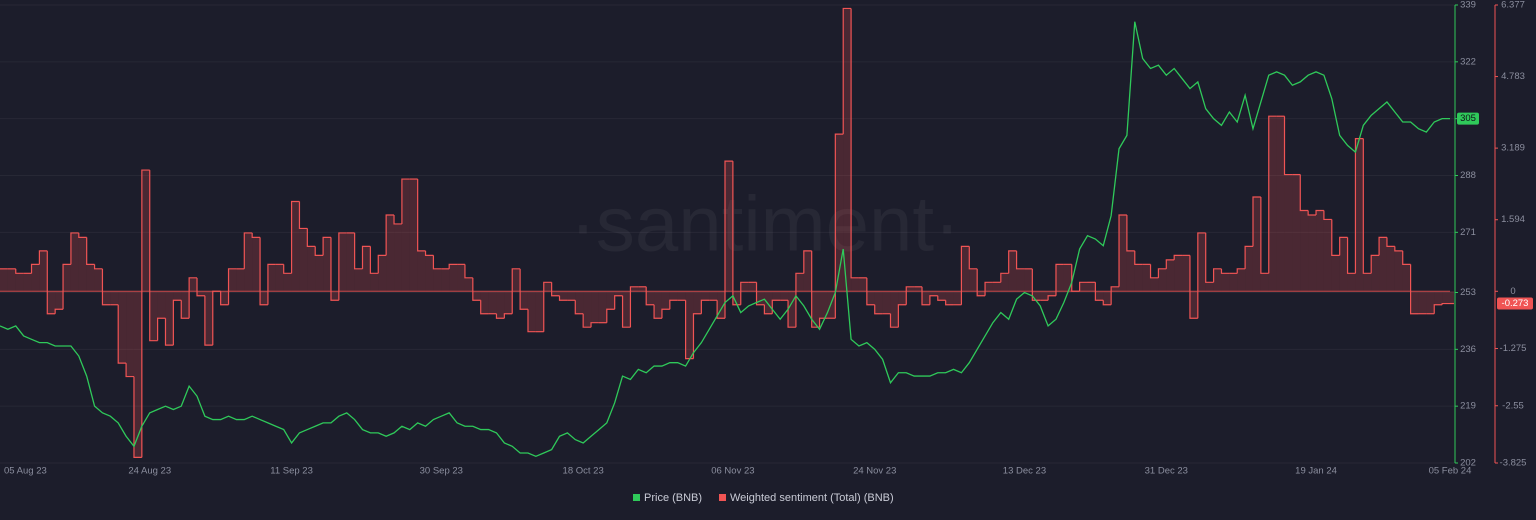 This screenshot has width=1536, height=520. What do you see at coordinates (1468, 292) in the screenshot?
I see `y-tick-label: 253` at bounding box center [1468, 292].